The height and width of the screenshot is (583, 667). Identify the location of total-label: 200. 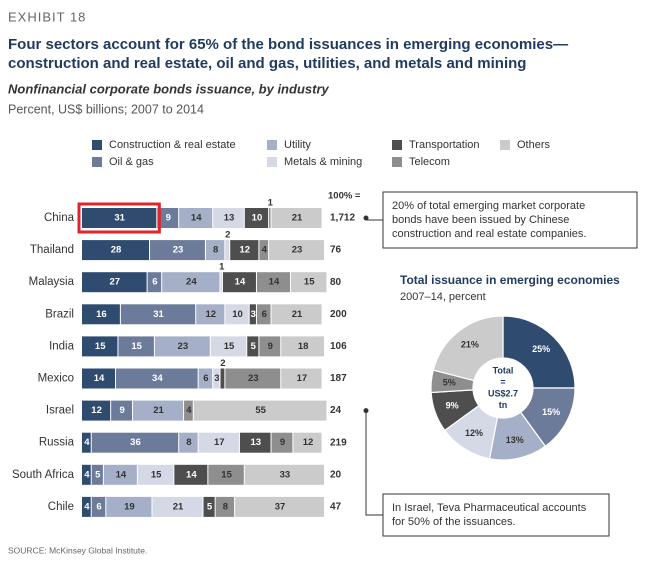
(338, 314).